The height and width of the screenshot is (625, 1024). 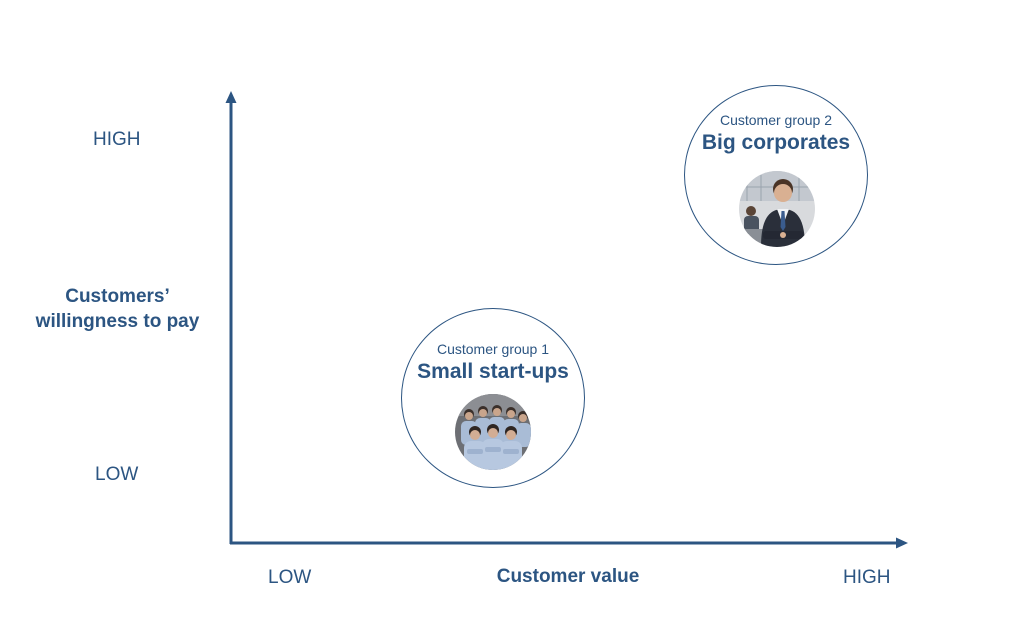 I want to click on customer-group-1-title: Small start-ups, so click(x=493, y=371).